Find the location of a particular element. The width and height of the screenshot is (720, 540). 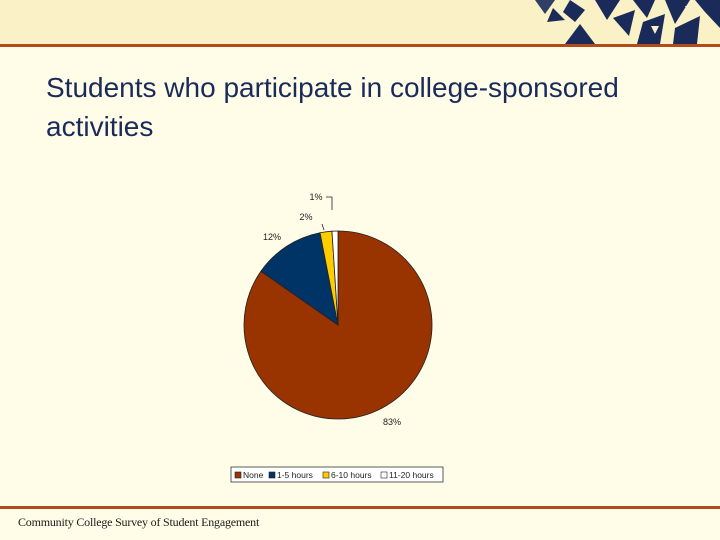

legend-swatch-6-10-hours is located at coordinates (326, 475).